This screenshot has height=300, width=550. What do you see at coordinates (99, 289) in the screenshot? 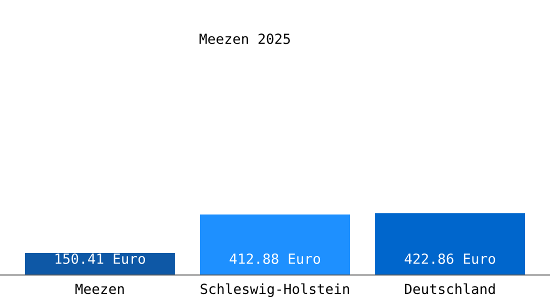
I see `x-tick-label: Meezen` at bounding box center [99, 289].